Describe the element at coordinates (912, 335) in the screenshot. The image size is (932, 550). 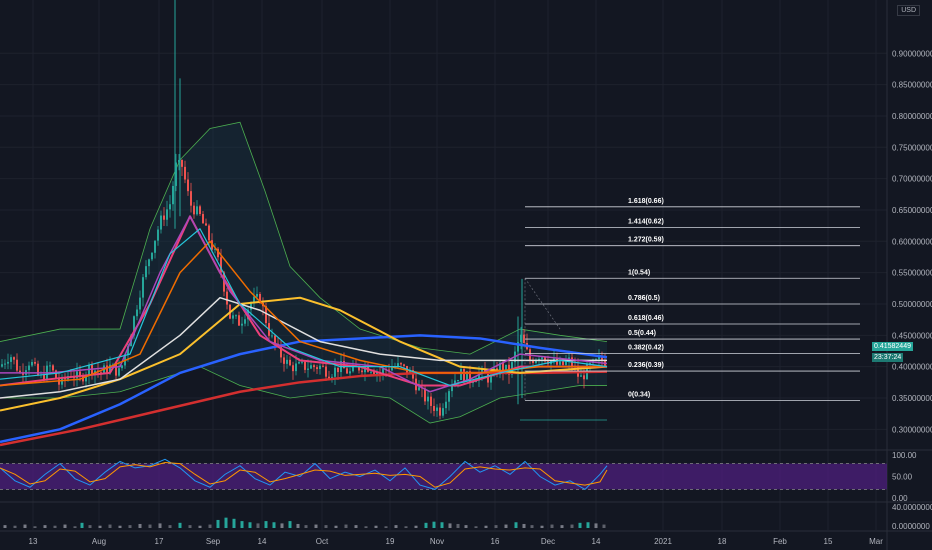
I see `price-axis-label: 0.45000000` at that location.